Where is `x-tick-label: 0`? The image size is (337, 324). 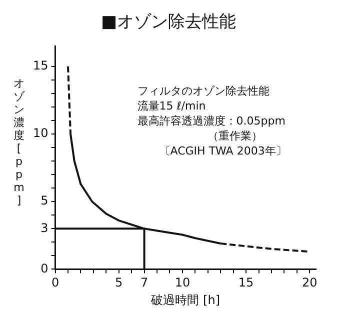
x-tick-label: 0 is located at coordinates (55, 283).